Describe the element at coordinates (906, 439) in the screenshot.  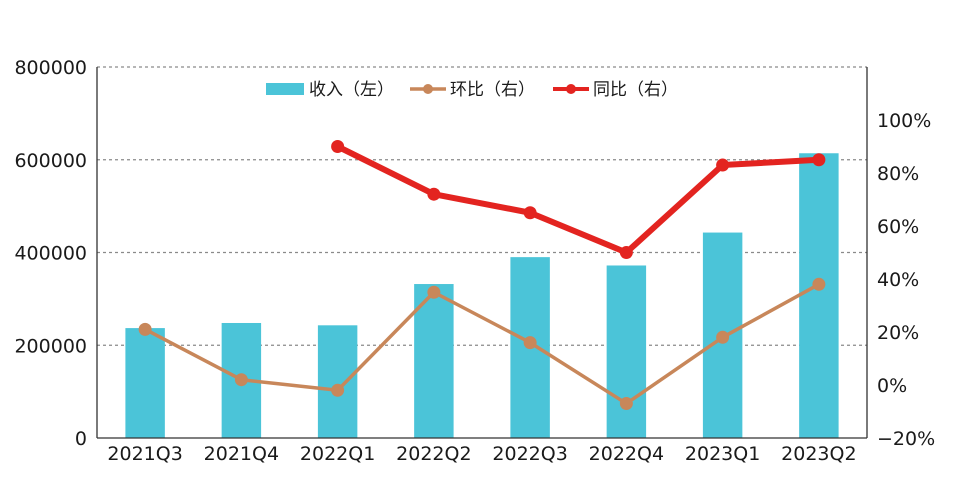
I see `right-tick-label: −20%` at that location.